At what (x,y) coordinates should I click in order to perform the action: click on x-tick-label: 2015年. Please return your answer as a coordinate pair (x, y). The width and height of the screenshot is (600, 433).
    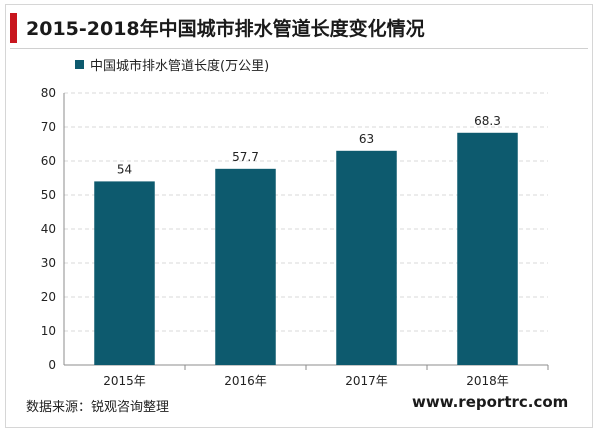
    Looking at the image, I should click on (124, 381).